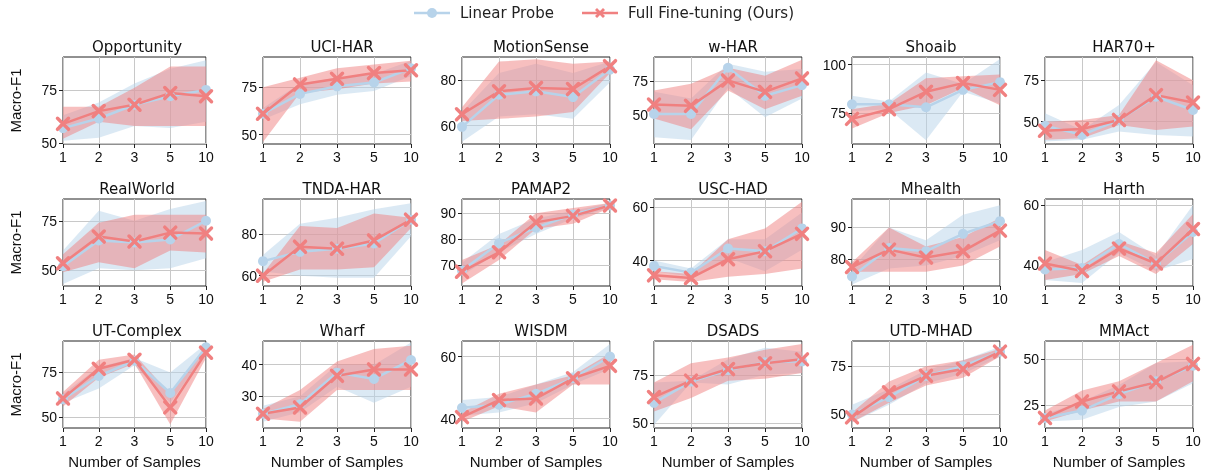 The width and height of the screenshot is (1206, 473). I want to click on chart-title: HAR70+, so click(1124, 46).